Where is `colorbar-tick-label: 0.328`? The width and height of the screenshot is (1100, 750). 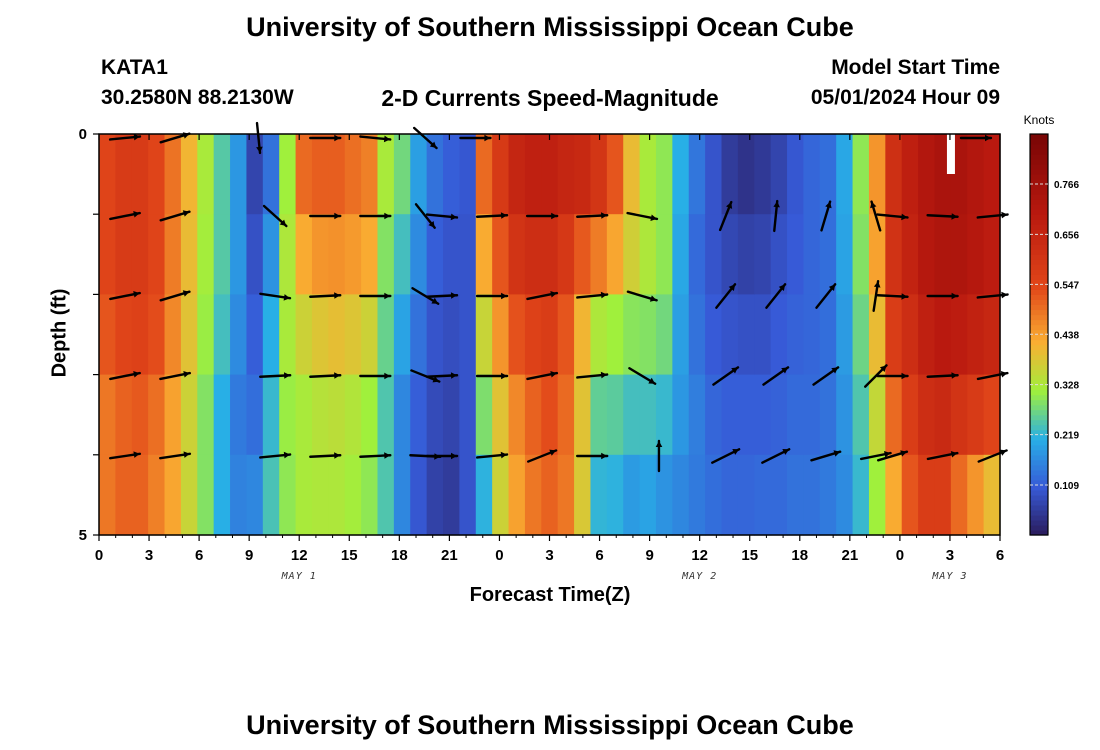
colorbar-tick-label: 0.328 is located at coordinates (1066, 386).